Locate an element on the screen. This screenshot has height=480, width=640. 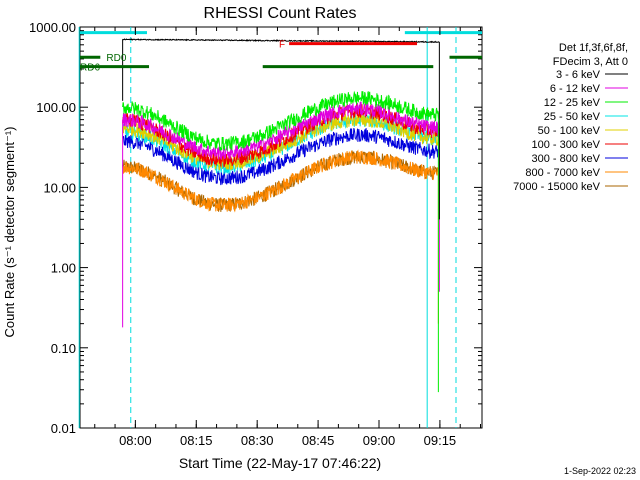
legend-header-line: Det 1f,3f,6f,8f, is located at coordinates (593, 48).